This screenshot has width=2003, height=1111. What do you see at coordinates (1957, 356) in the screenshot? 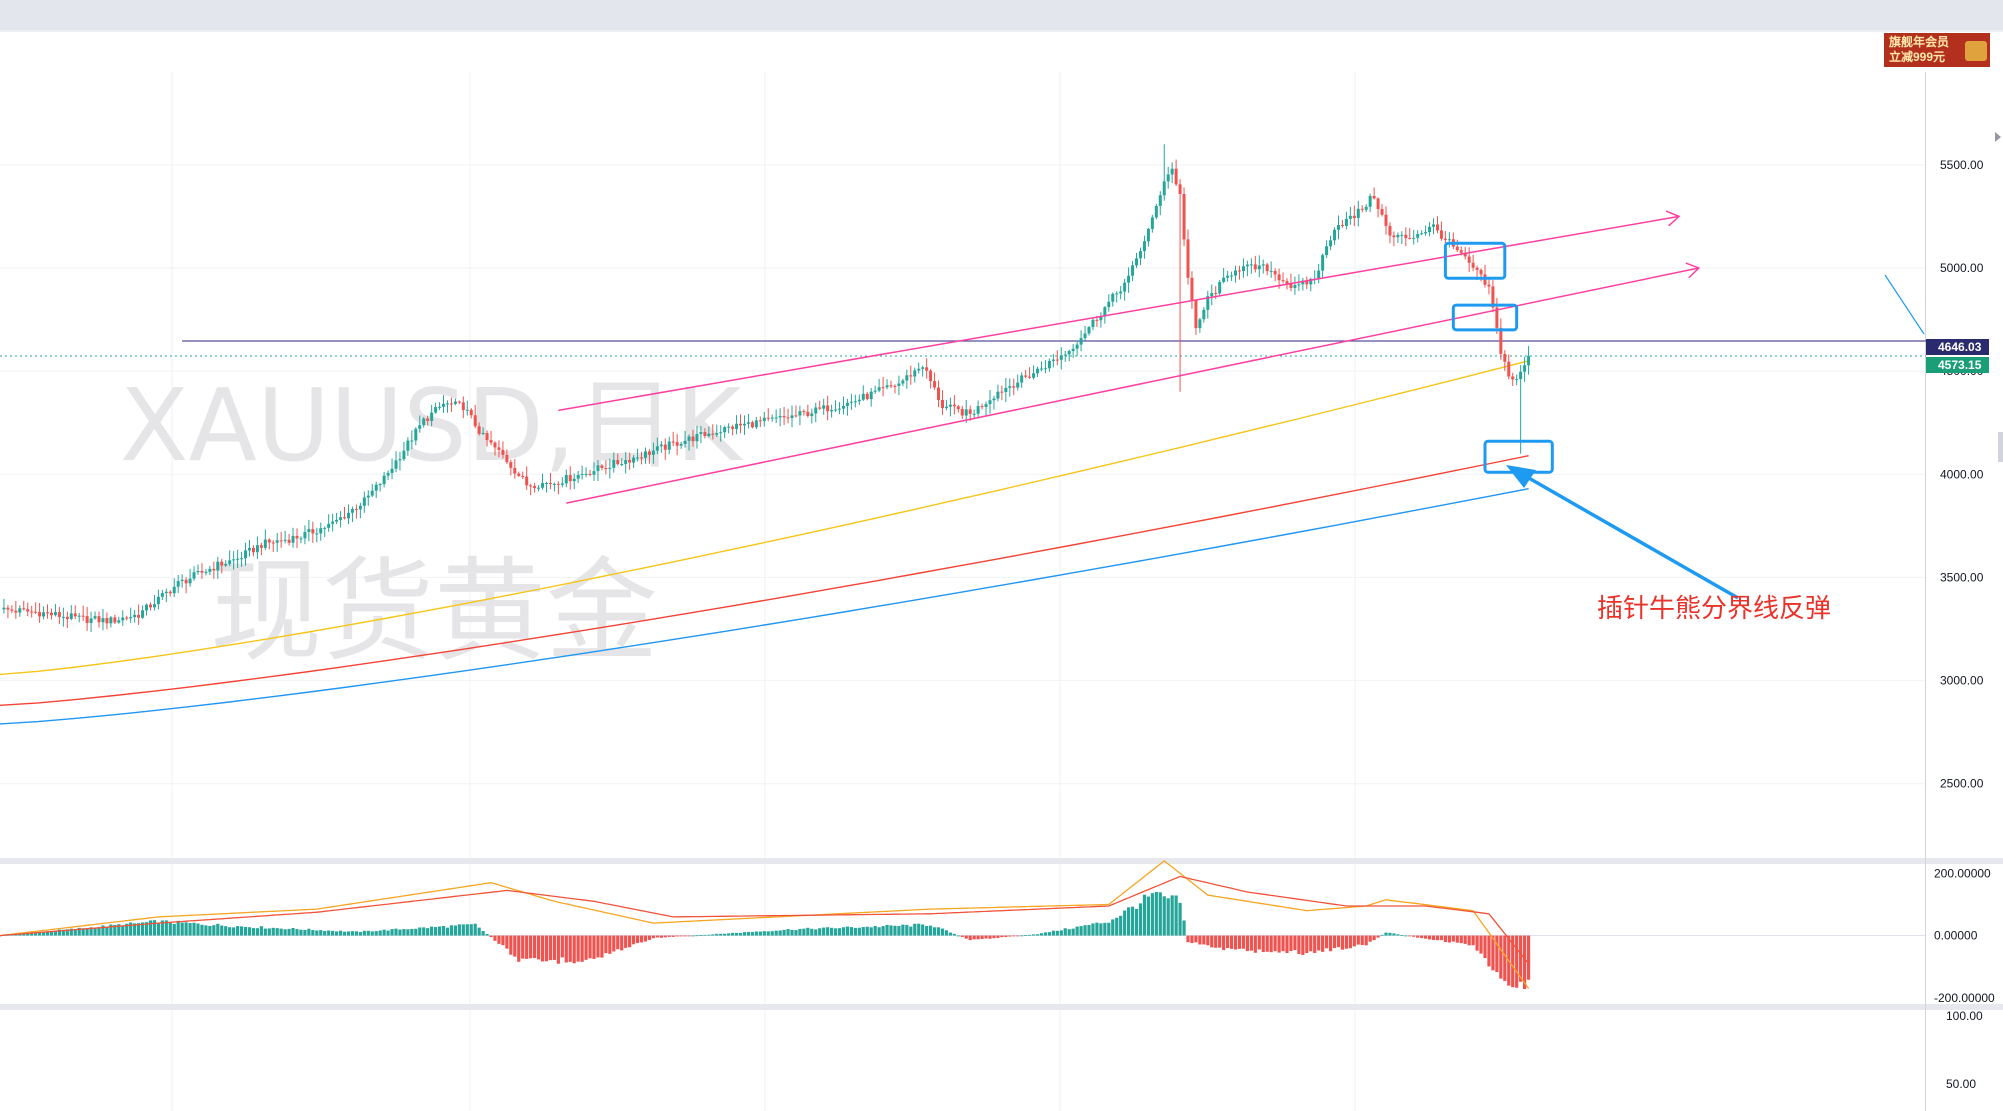
I see `price-tags: 4646.03 4573.15` at bounding box center [1957, 356].